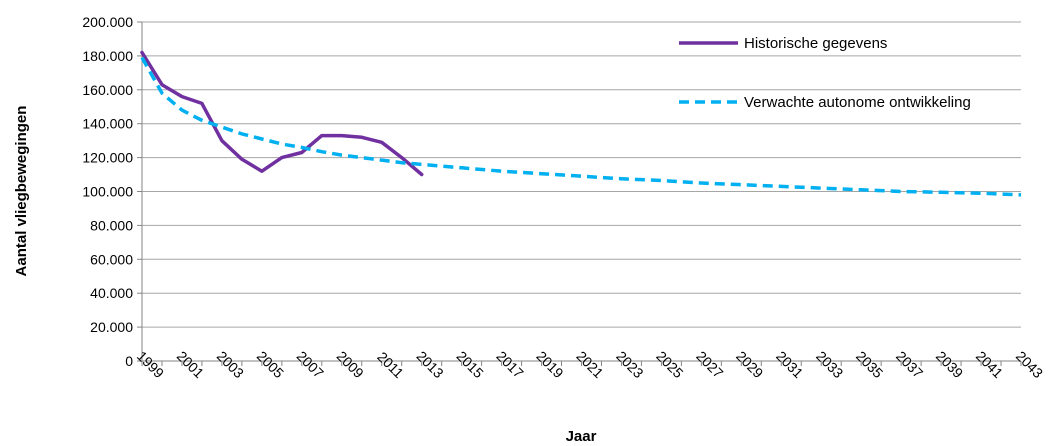 The image size is (1050, 446). What do you see at coordinates (709, 364) in the screenshot?
I see `x-tick-label: 2027` at bounding box center [709, 364].